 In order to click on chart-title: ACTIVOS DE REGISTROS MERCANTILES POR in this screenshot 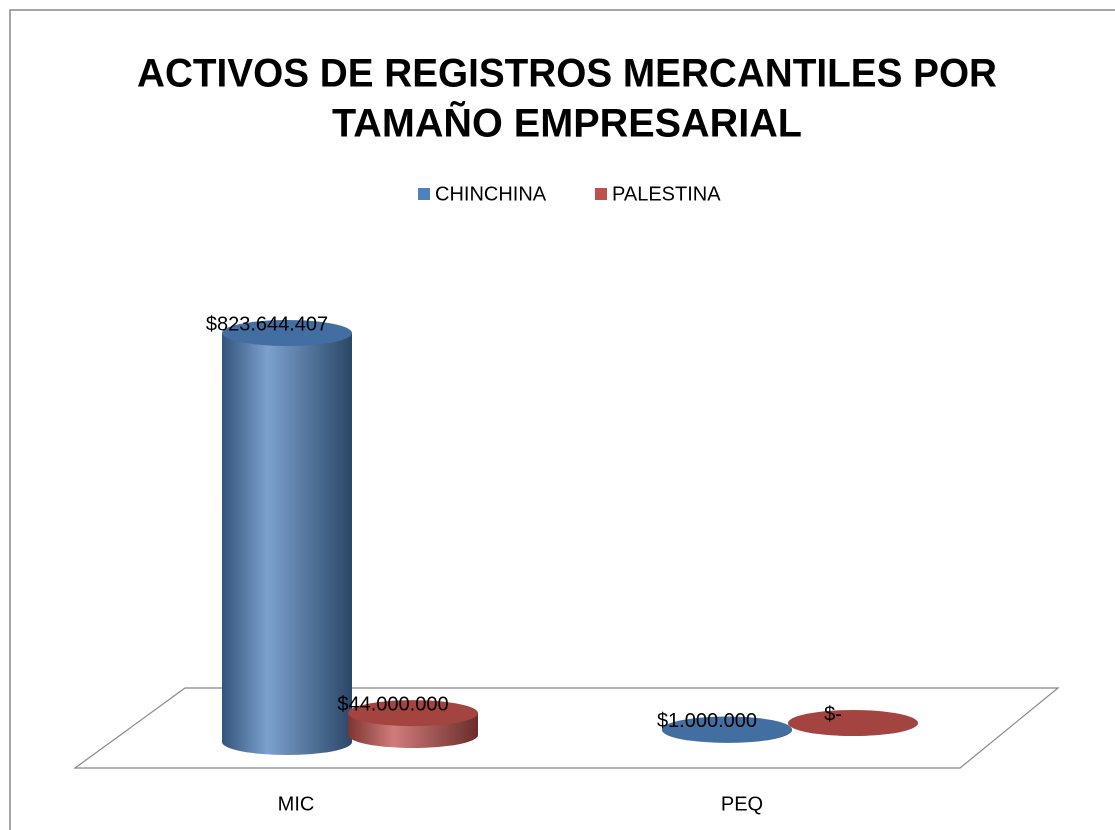, I will do `click(567, 74)`.